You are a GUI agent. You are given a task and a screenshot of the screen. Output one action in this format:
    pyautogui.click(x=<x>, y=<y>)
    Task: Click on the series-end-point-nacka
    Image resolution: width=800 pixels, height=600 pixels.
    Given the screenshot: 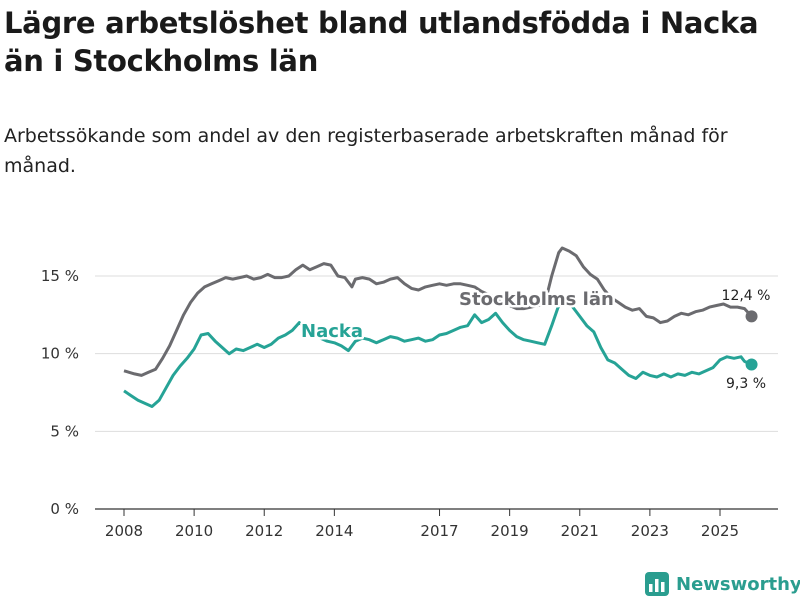 What is the action you would take?
    pyautogui.click(x=751, y=364)
    